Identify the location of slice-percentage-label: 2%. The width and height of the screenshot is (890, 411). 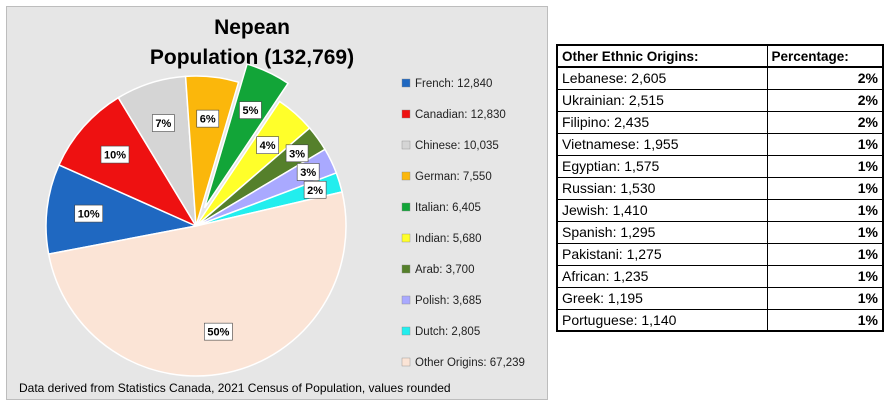
(315, 191).